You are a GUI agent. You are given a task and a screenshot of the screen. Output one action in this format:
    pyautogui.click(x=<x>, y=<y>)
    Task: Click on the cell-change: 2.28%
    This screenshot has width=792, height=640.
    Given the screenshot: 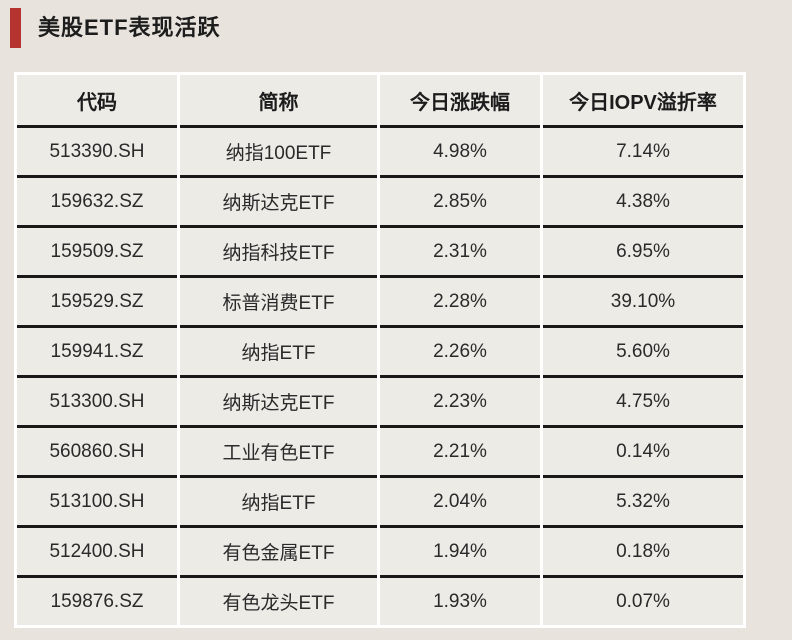 What is the action you would take?
    pyautogui.click(x=460, y=303)
    